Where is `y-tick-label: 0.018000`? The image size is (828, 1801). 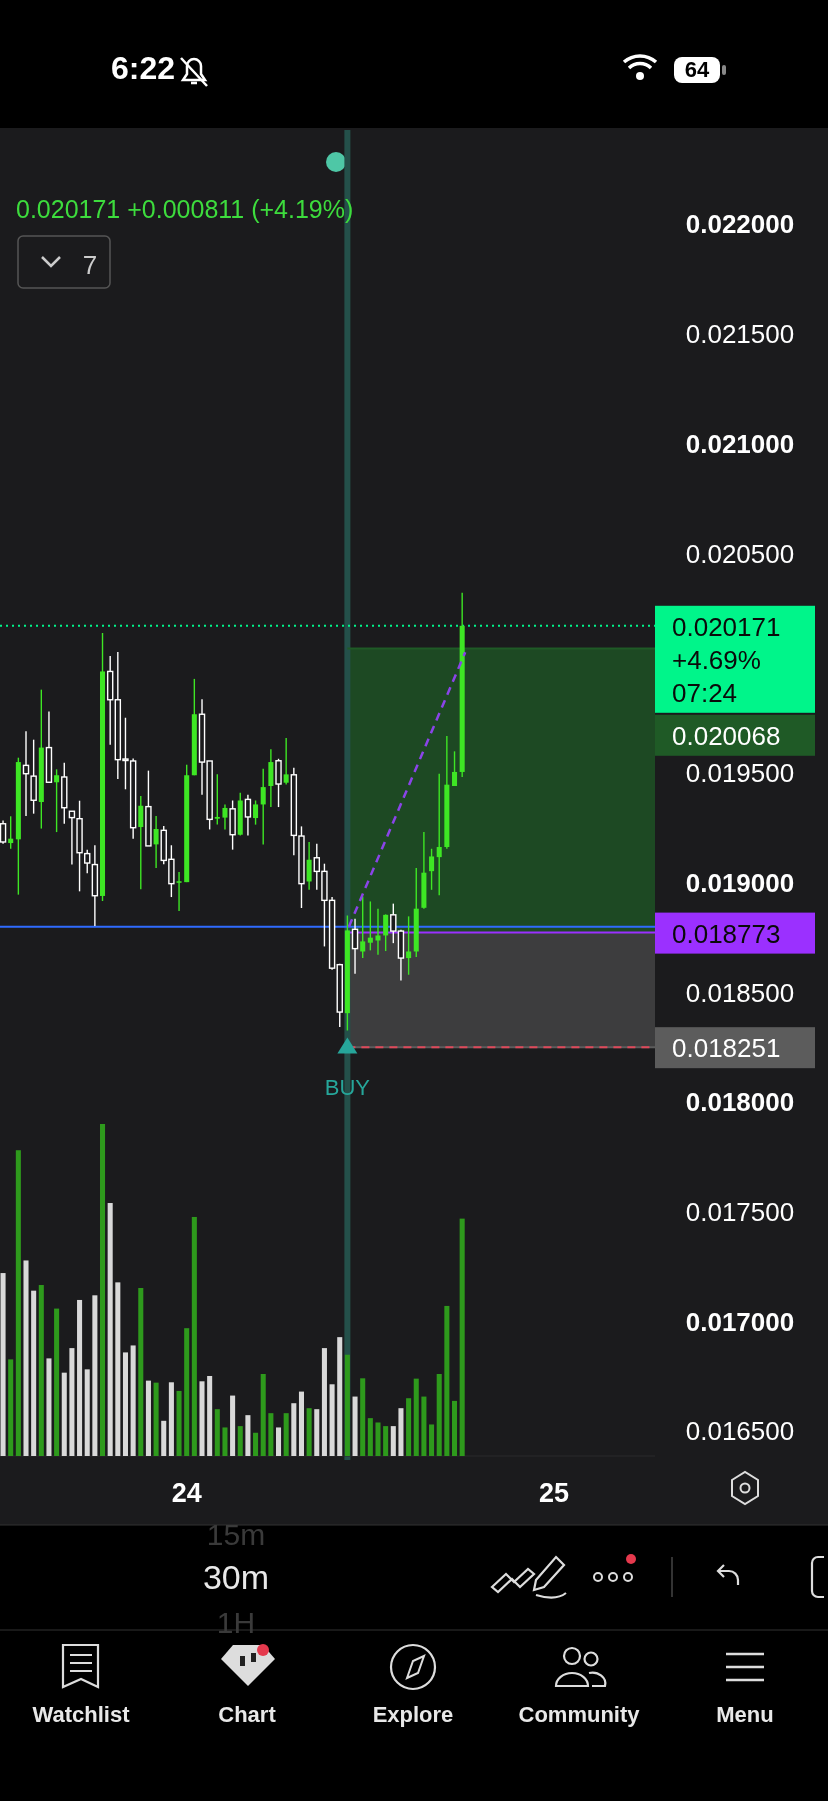 y-tick-label: 0.018000 is located at coordinates (740, 1102).